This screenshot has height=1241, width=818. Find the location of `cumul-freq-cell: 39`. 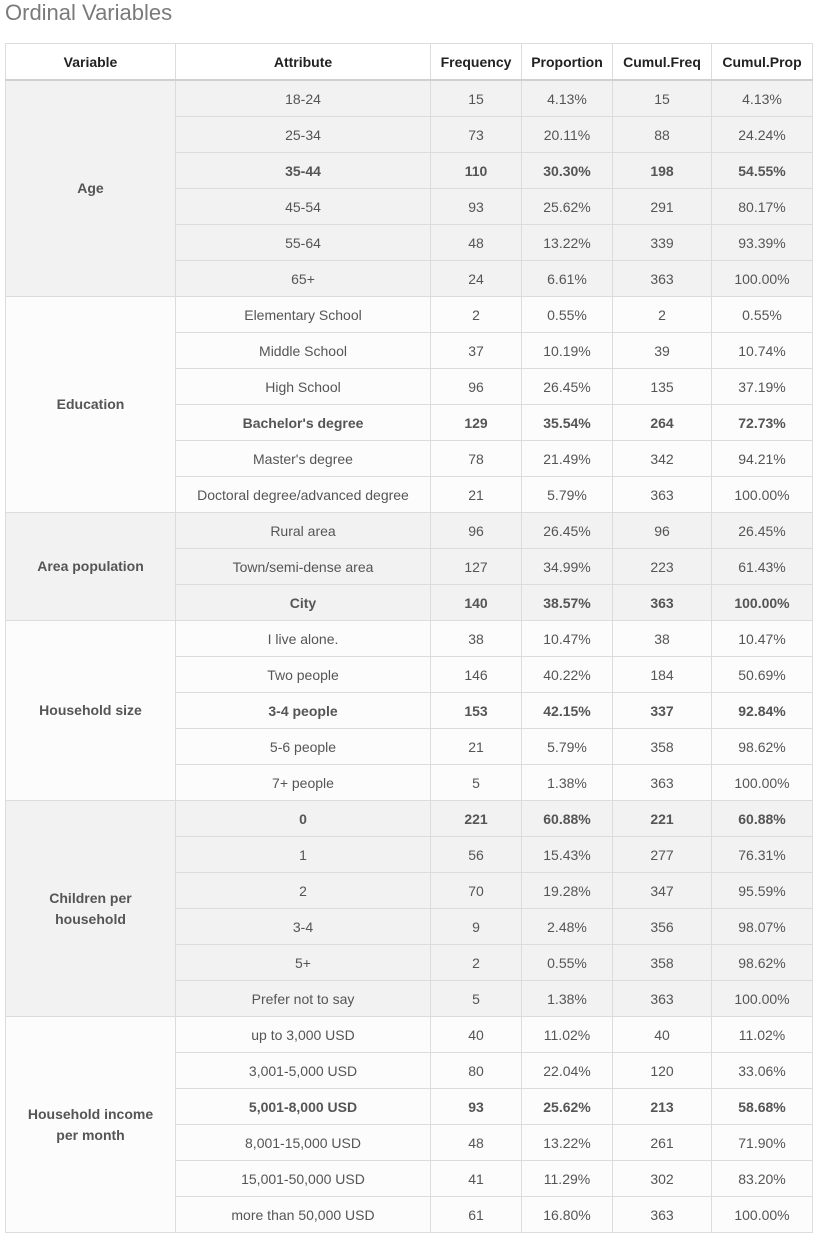

cumul-freq-cell: 39 is located at coordinates (662, 350).